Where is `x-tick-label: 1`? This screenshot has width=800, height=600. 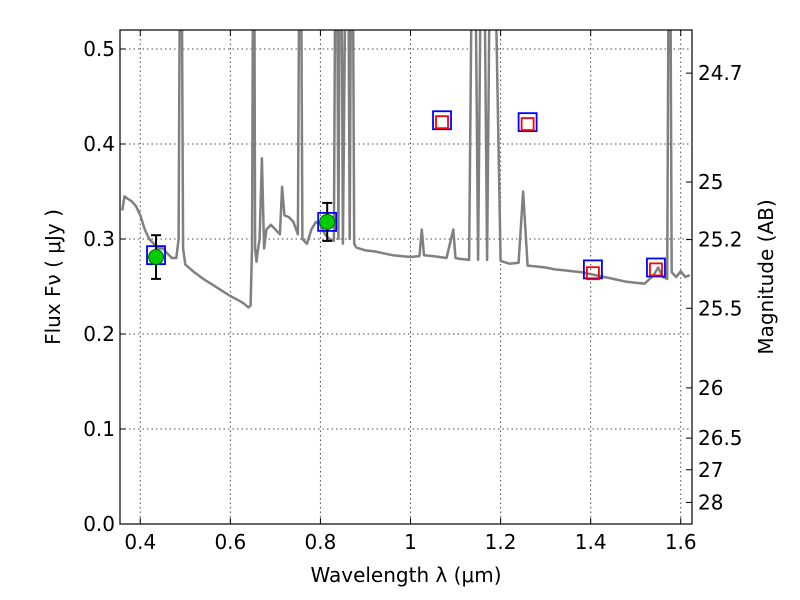 x-tick-label: 1 is located at coordinates (410, 542).